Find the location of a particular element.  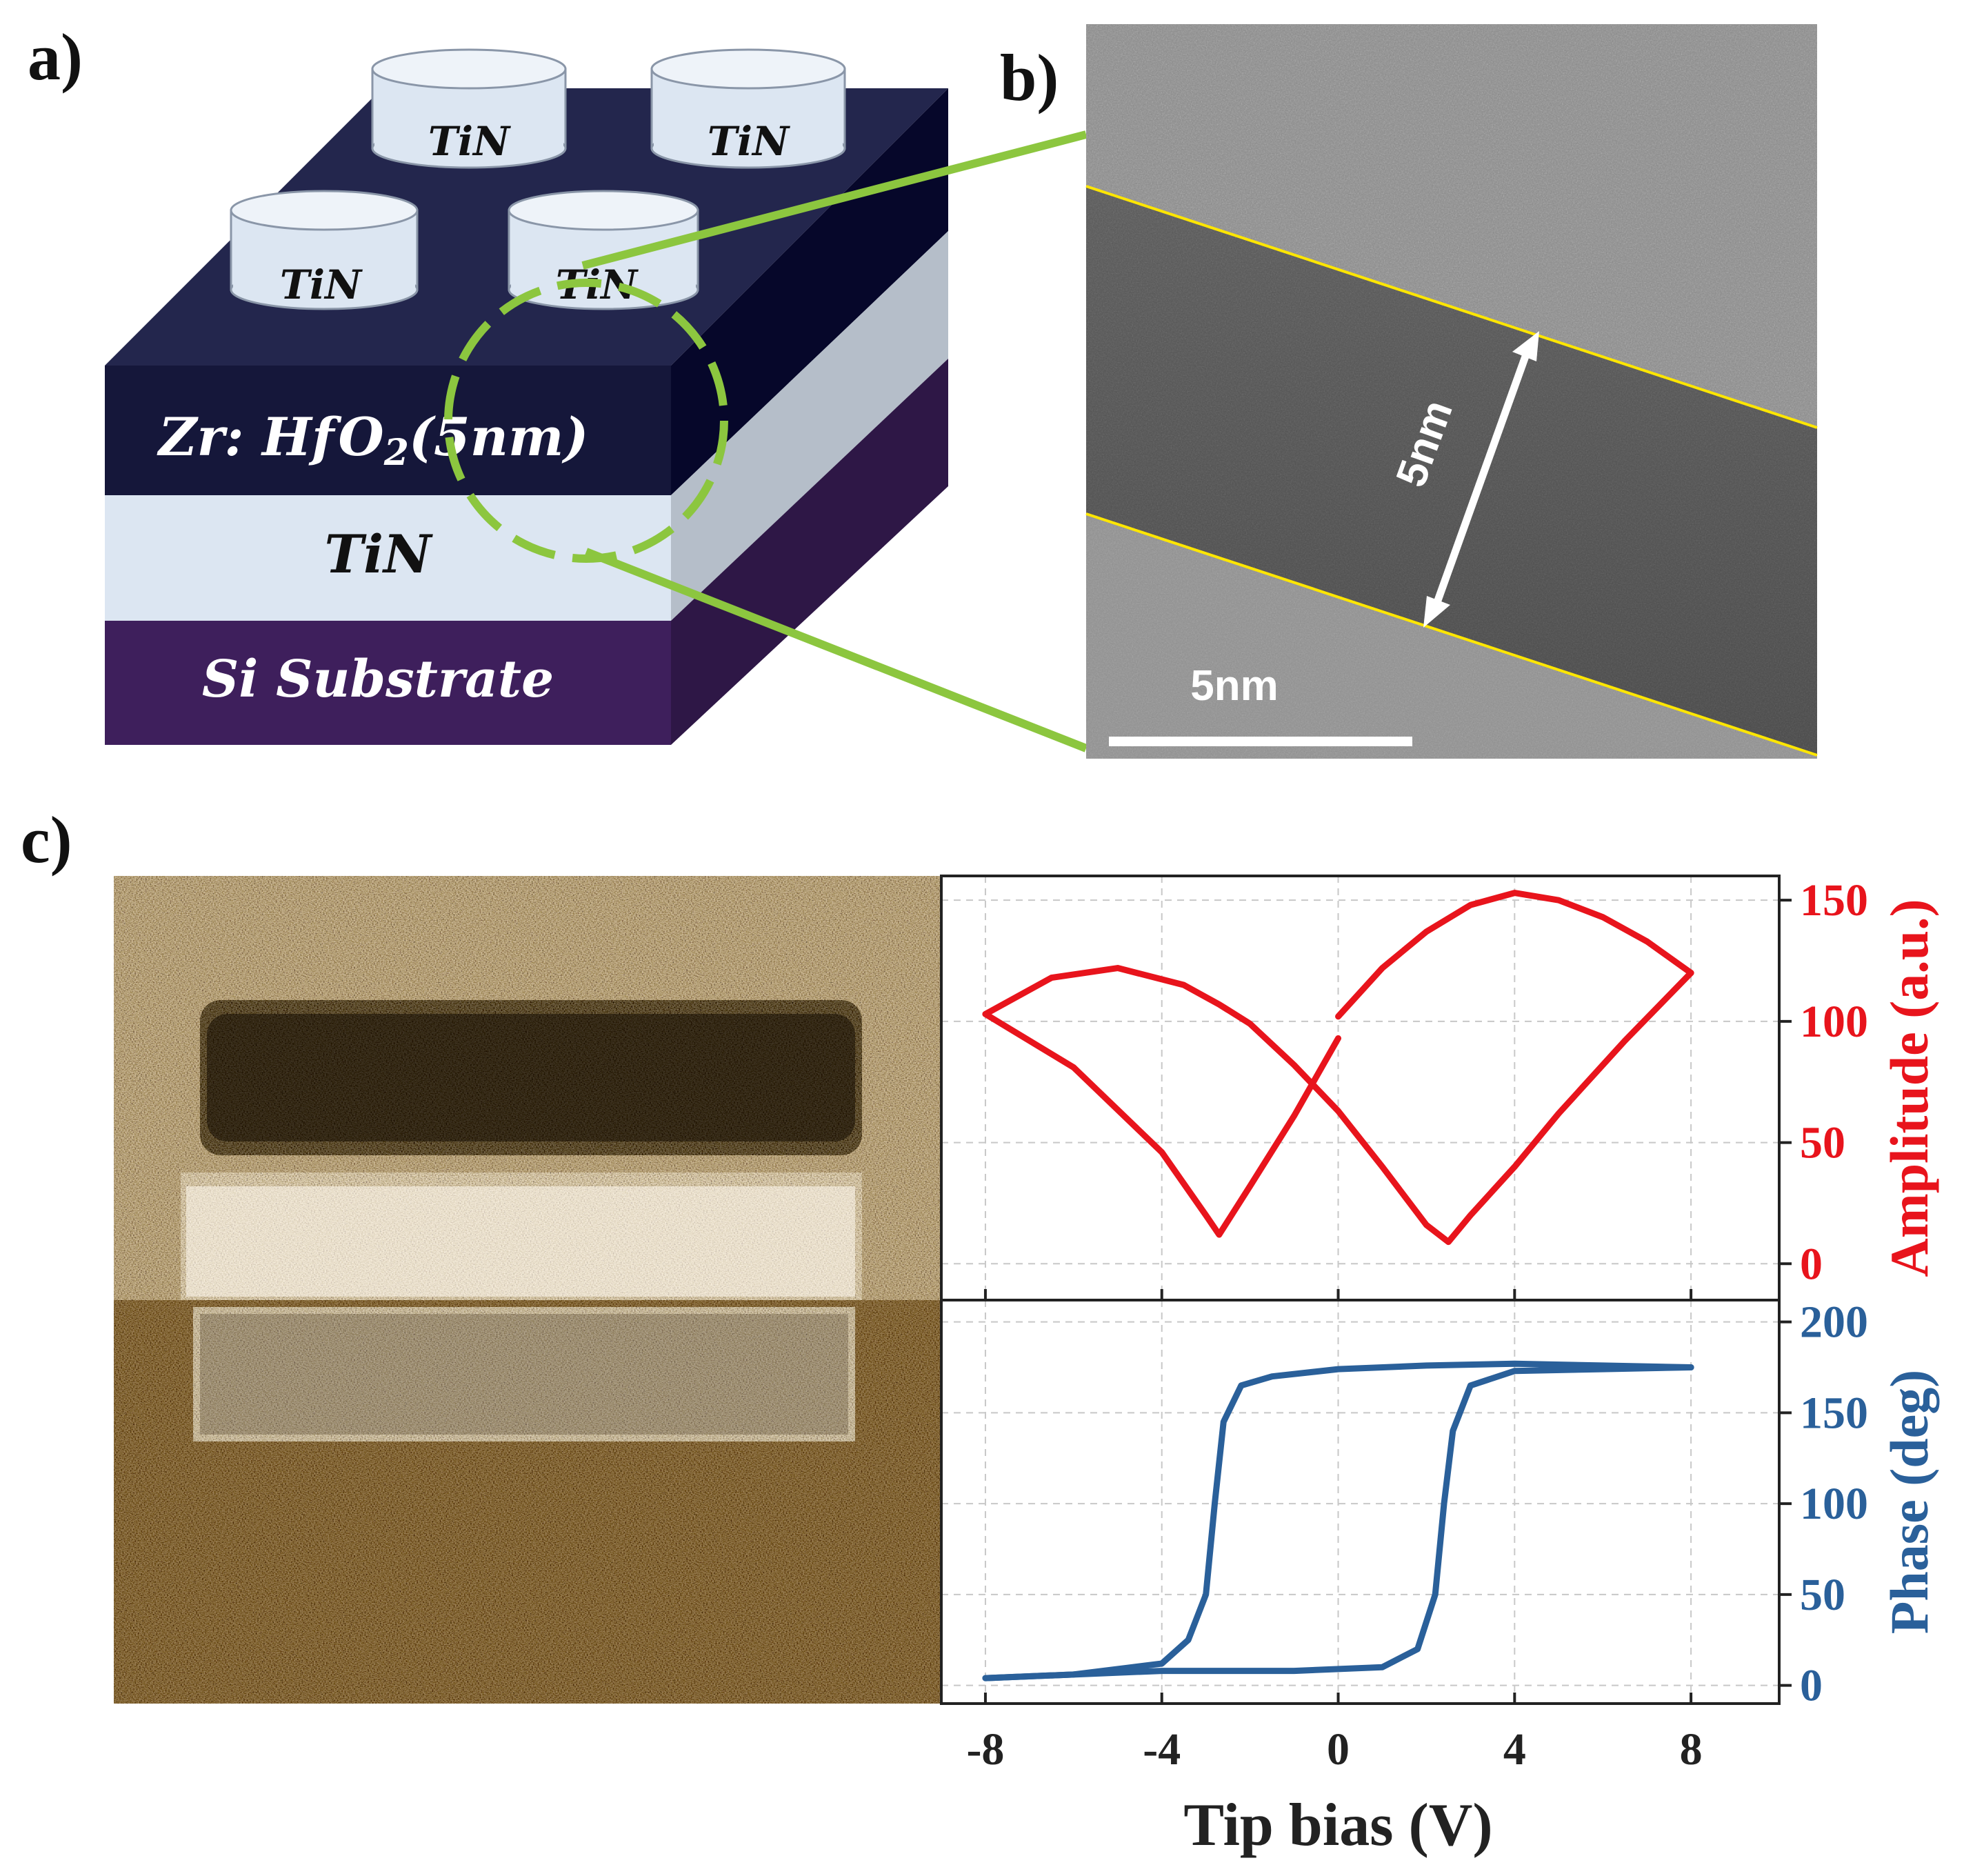

x-tick-label: 8 is located at coordinates (1692, 1749).